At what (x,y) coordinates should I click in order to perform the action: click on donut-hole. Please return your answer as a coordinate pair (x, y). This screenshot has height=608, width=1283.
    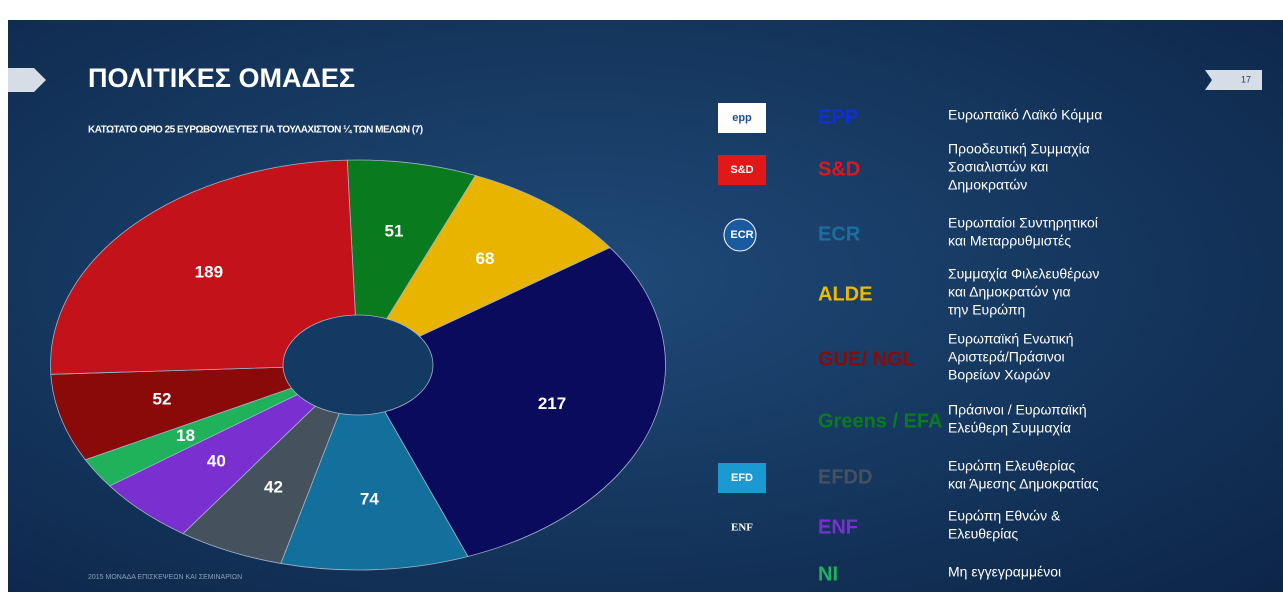
    Looking at the image, I should click on (358, 365).